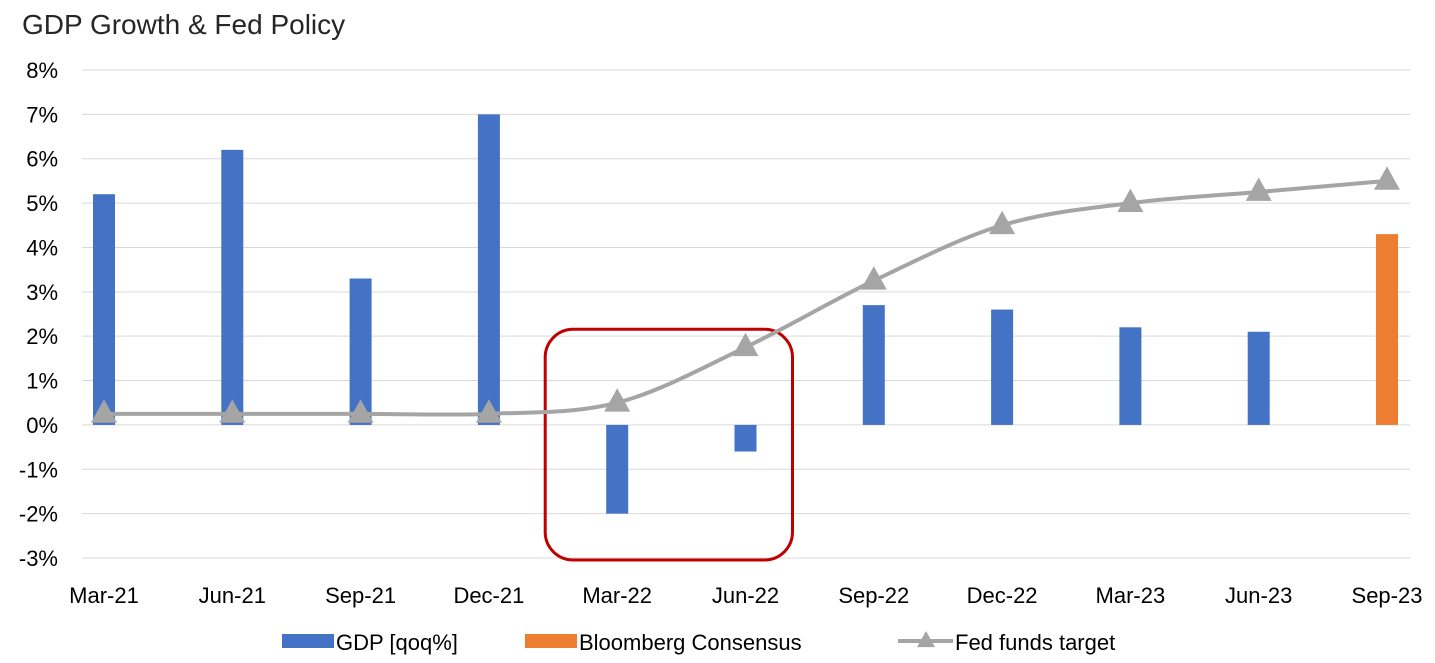 The image size is (1435, 663). I want to click on y-tick-label: 3%, so click(42, 292).